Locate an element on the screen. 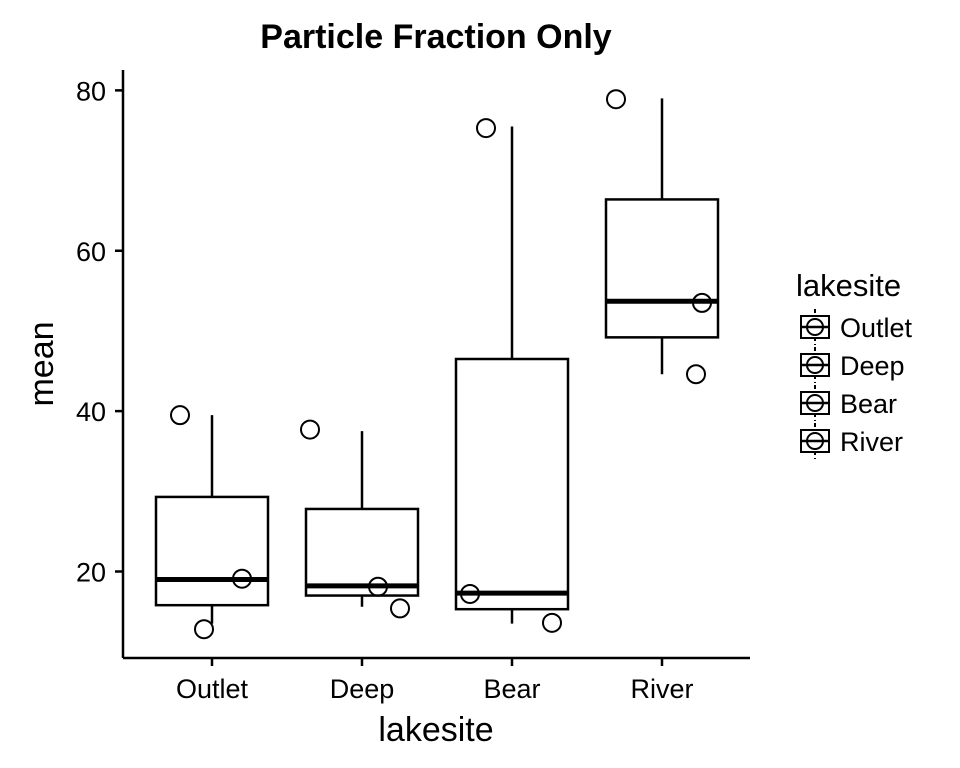  chart-title: Particle Fraction Only is located at coordinates (436, 37).